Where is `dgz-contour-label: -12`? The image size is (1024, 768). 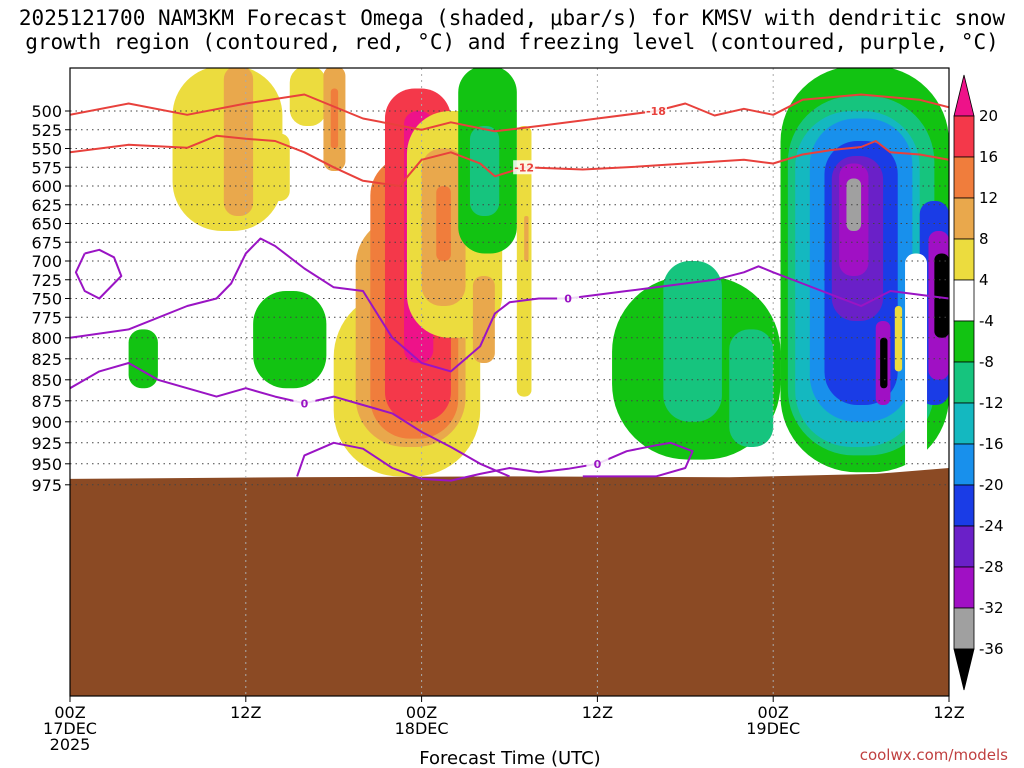
dgz-contour-label: -12 is located at coordinates (524, 167).